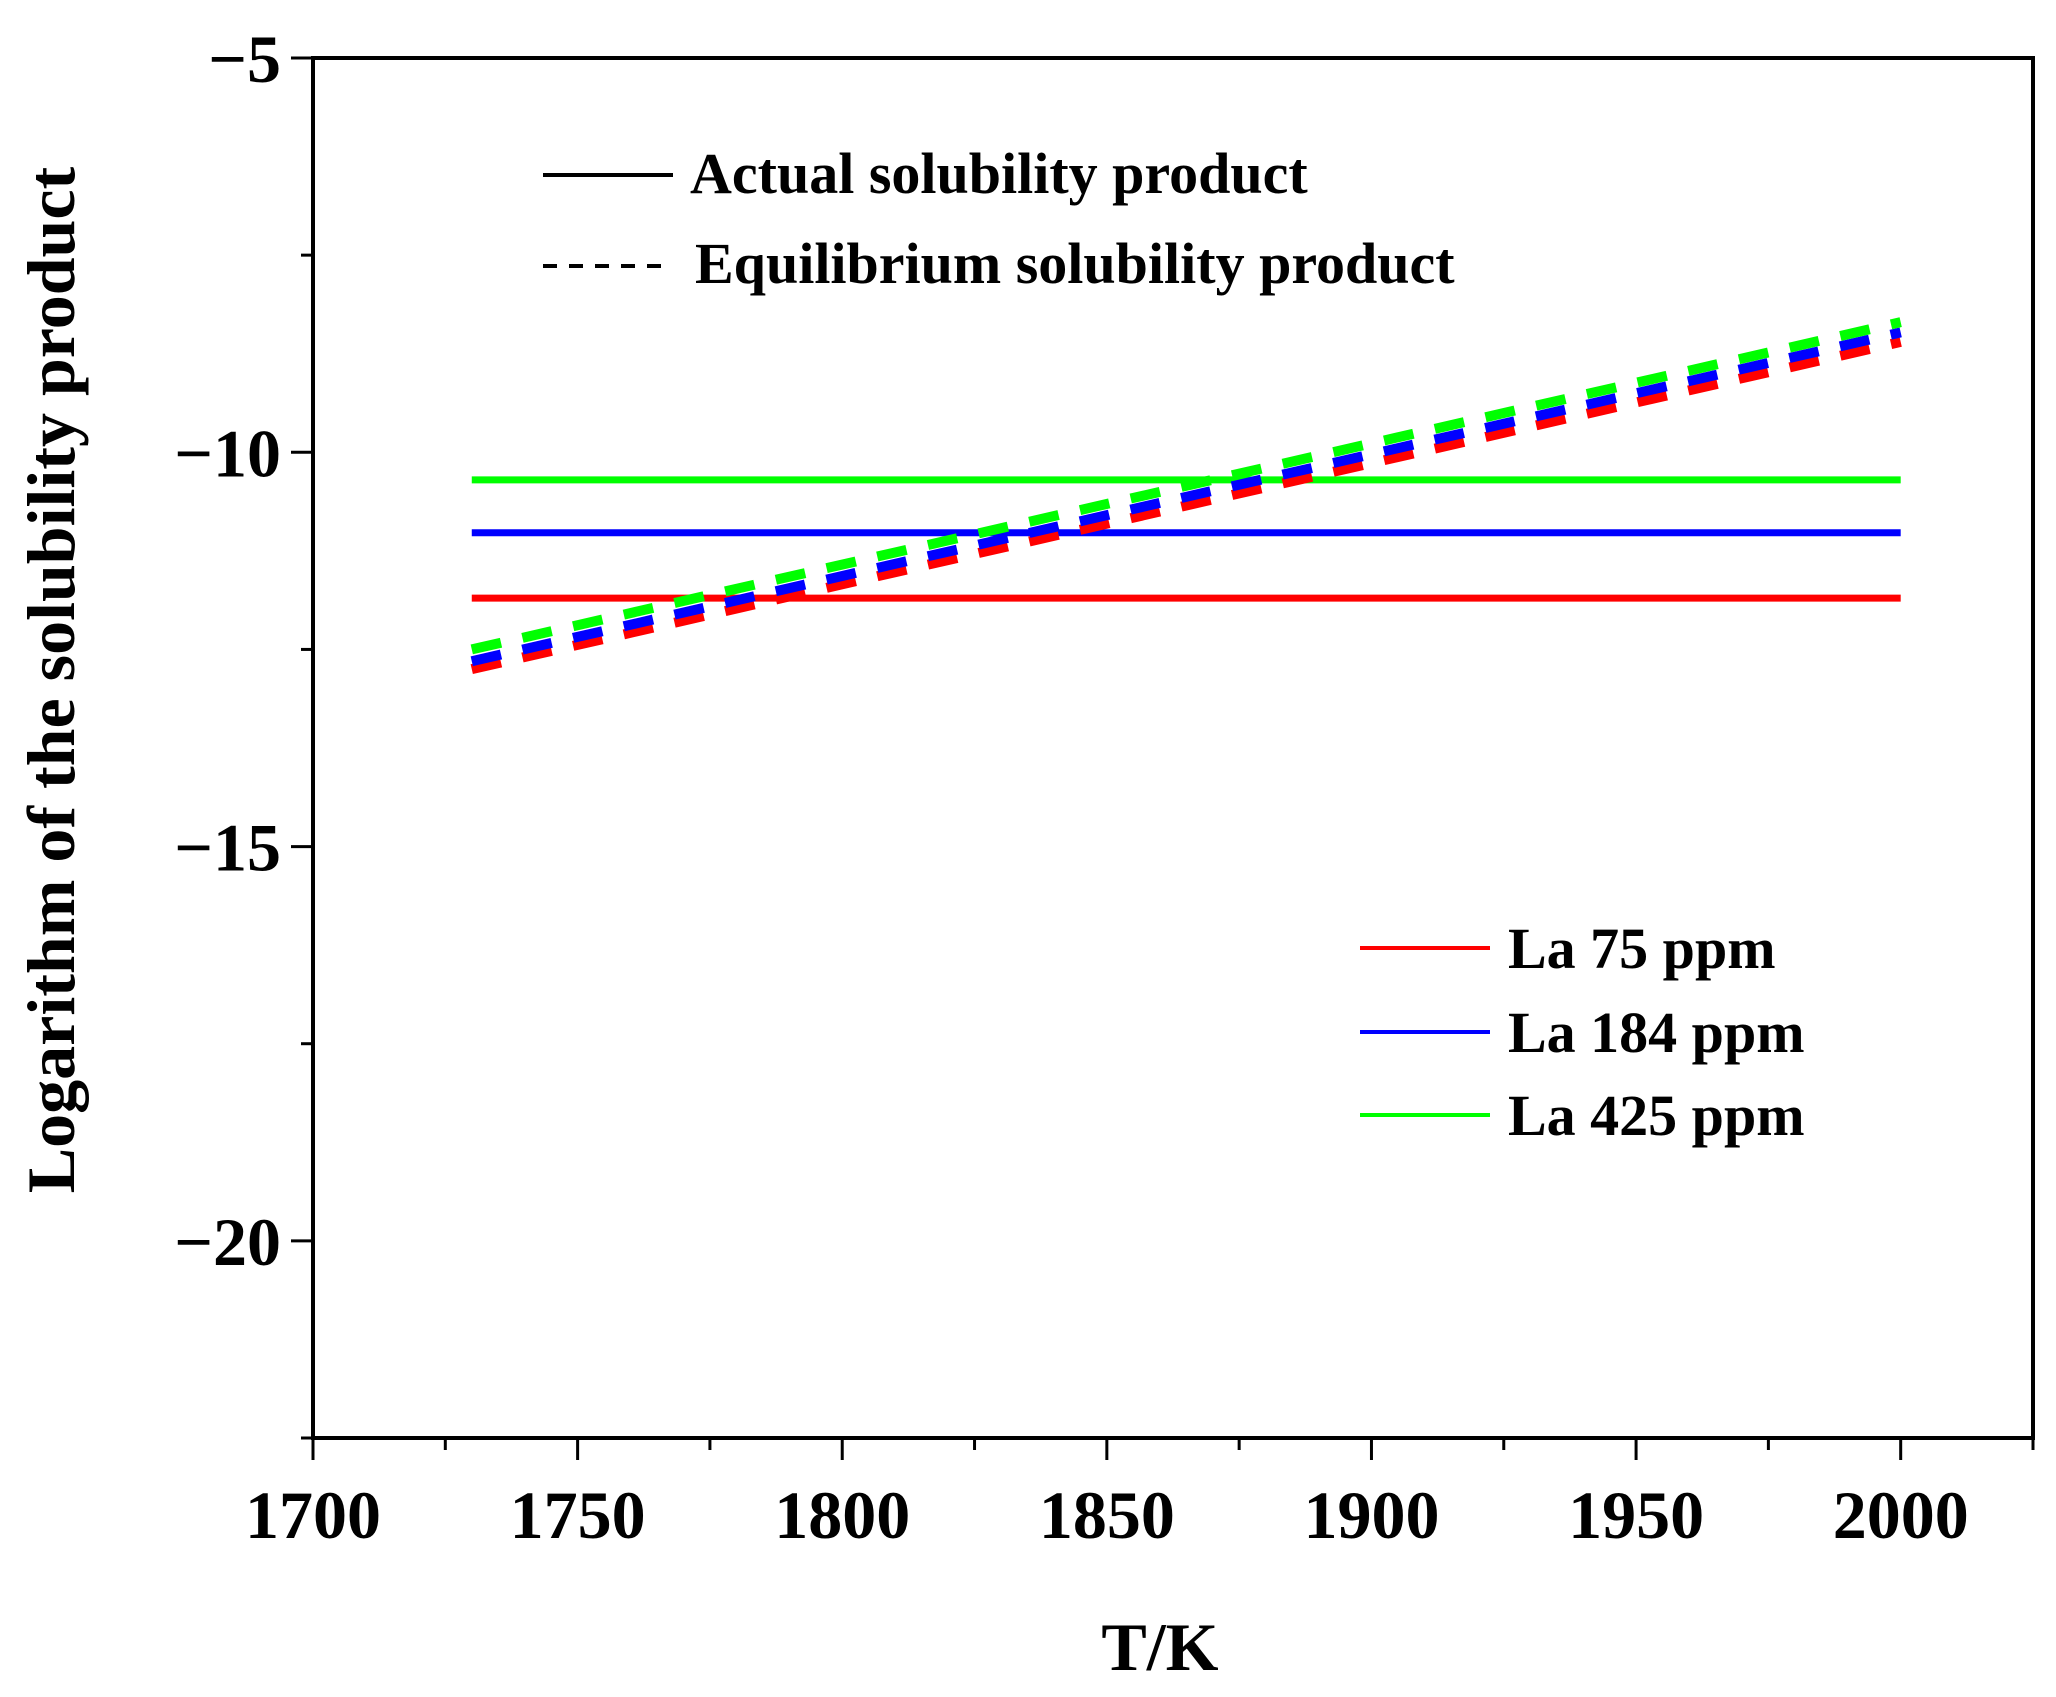 This screenshot has width=2056, height=1697. What do you see at coordinates (1371, 1515) in the screenshot?
I see `x-tick-label: 1900` at bounding box center [1371, 1515].